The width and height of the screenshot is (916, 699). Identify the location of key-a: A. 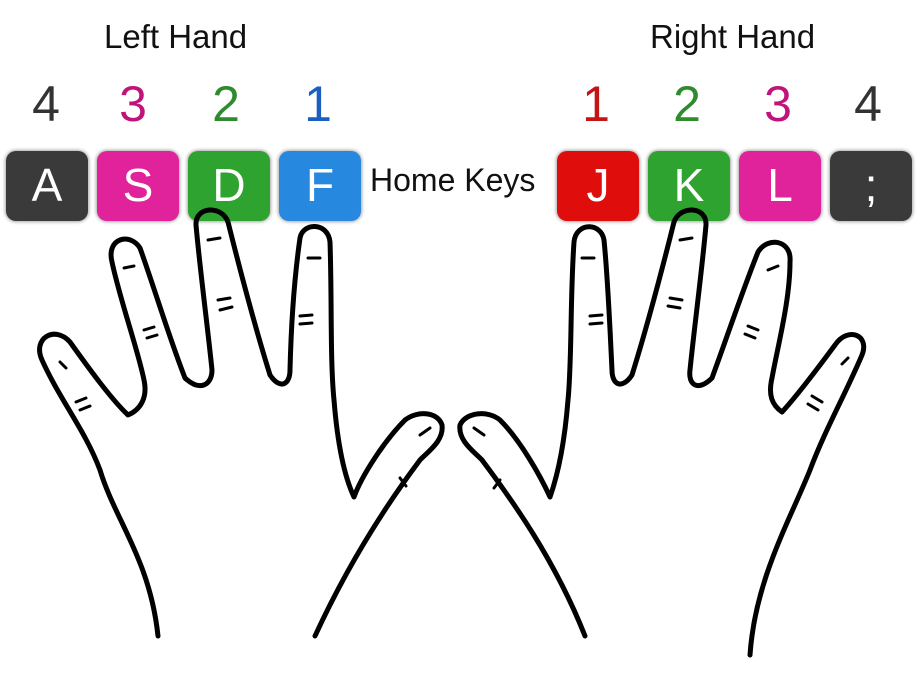
(47, 186).